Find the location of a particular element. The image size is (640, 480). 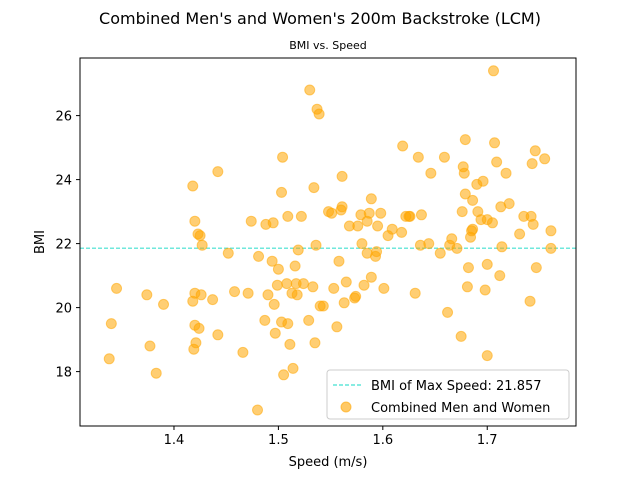

y-axis-ticks: 18 20 22 24 26 is located at coordinates (67, 245).